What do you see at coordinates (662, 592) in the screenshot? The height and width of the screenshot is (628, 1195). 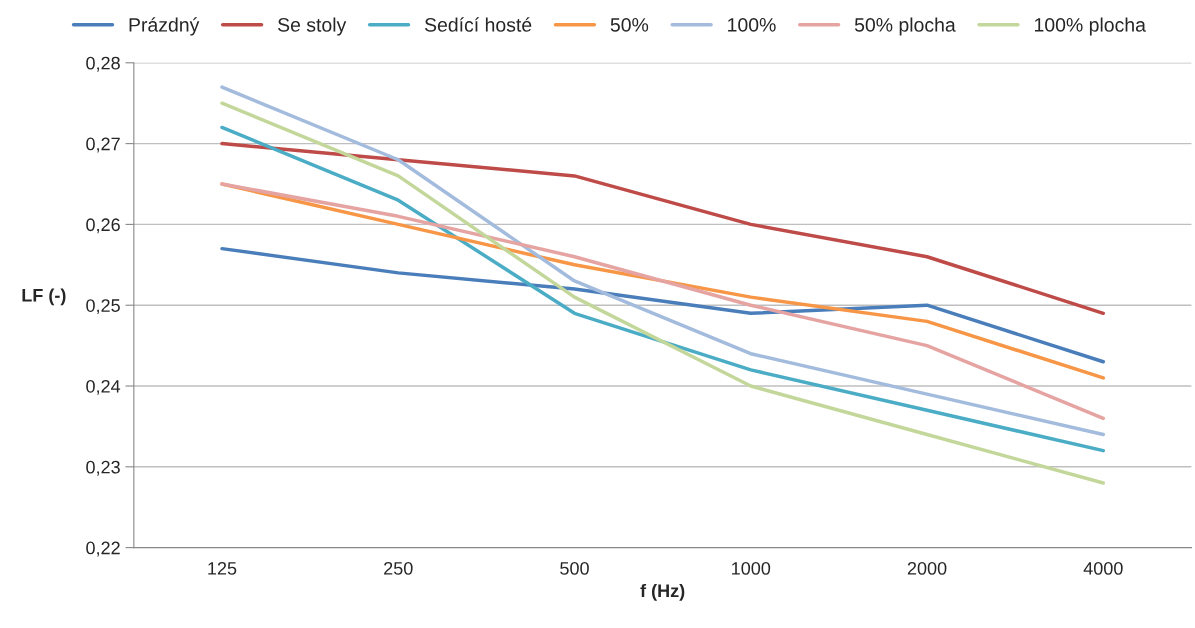 I see `x-axis-title: f (Hz)` at bounding box center [662, 592].